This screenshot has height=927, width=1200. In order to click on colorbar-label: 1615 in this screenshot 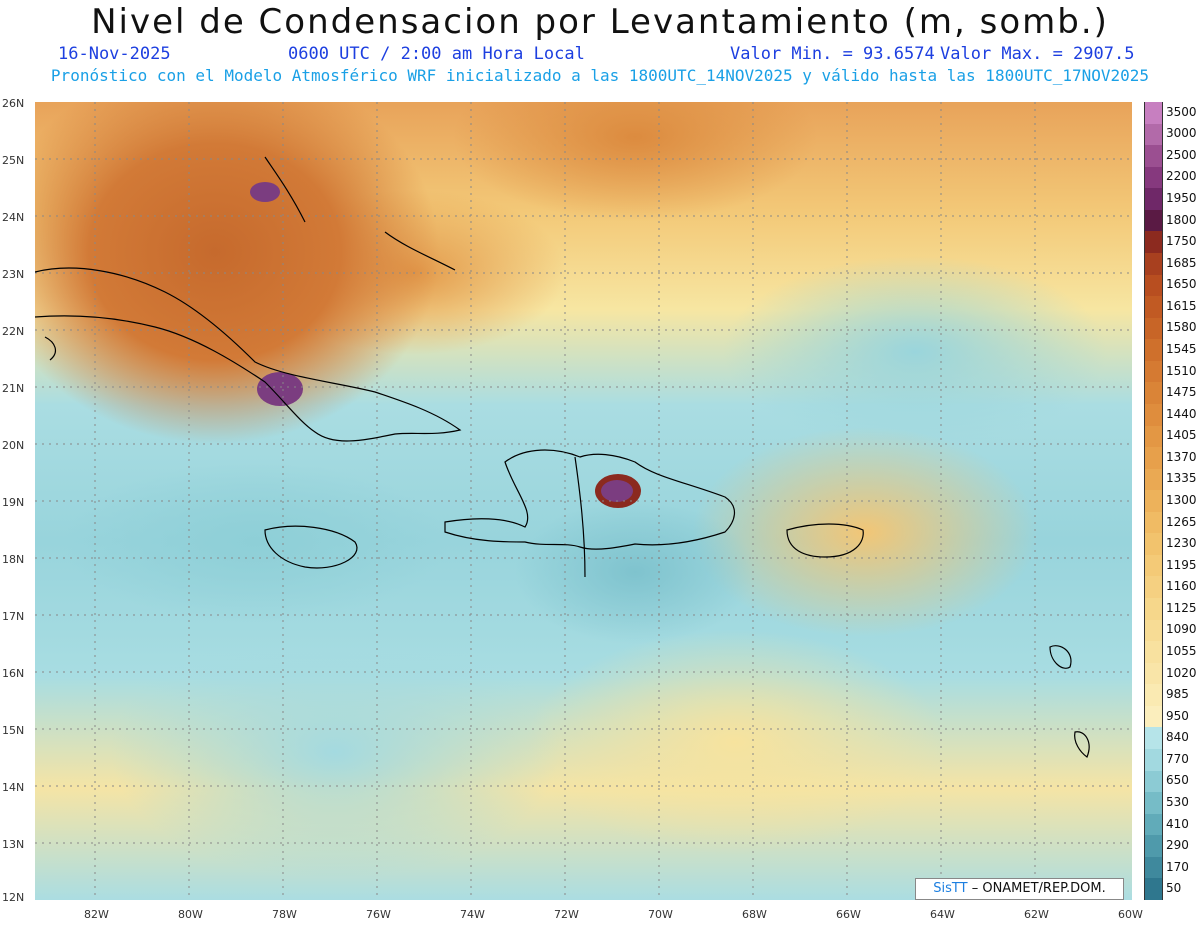, I will do `click(1181, 305)`.